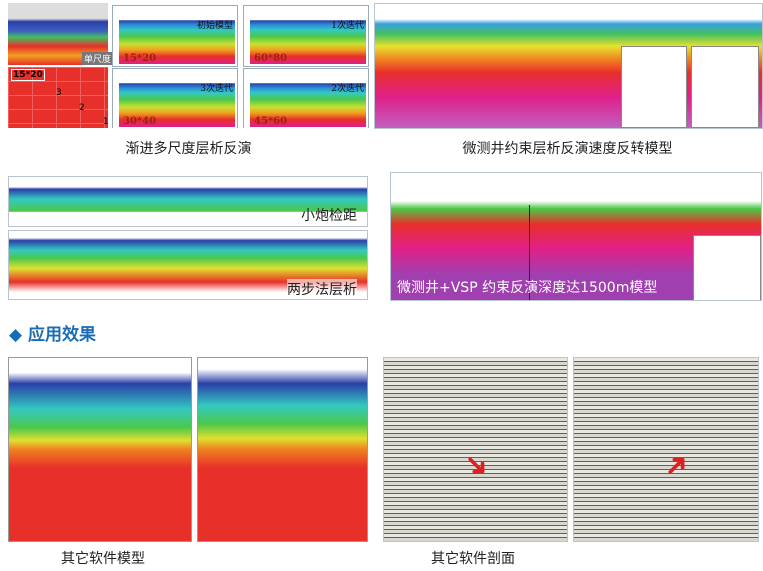  Describe the element at coordinates (271, 121) in the screenshot. I see `sub-panel-grid: 45*60` at that location.